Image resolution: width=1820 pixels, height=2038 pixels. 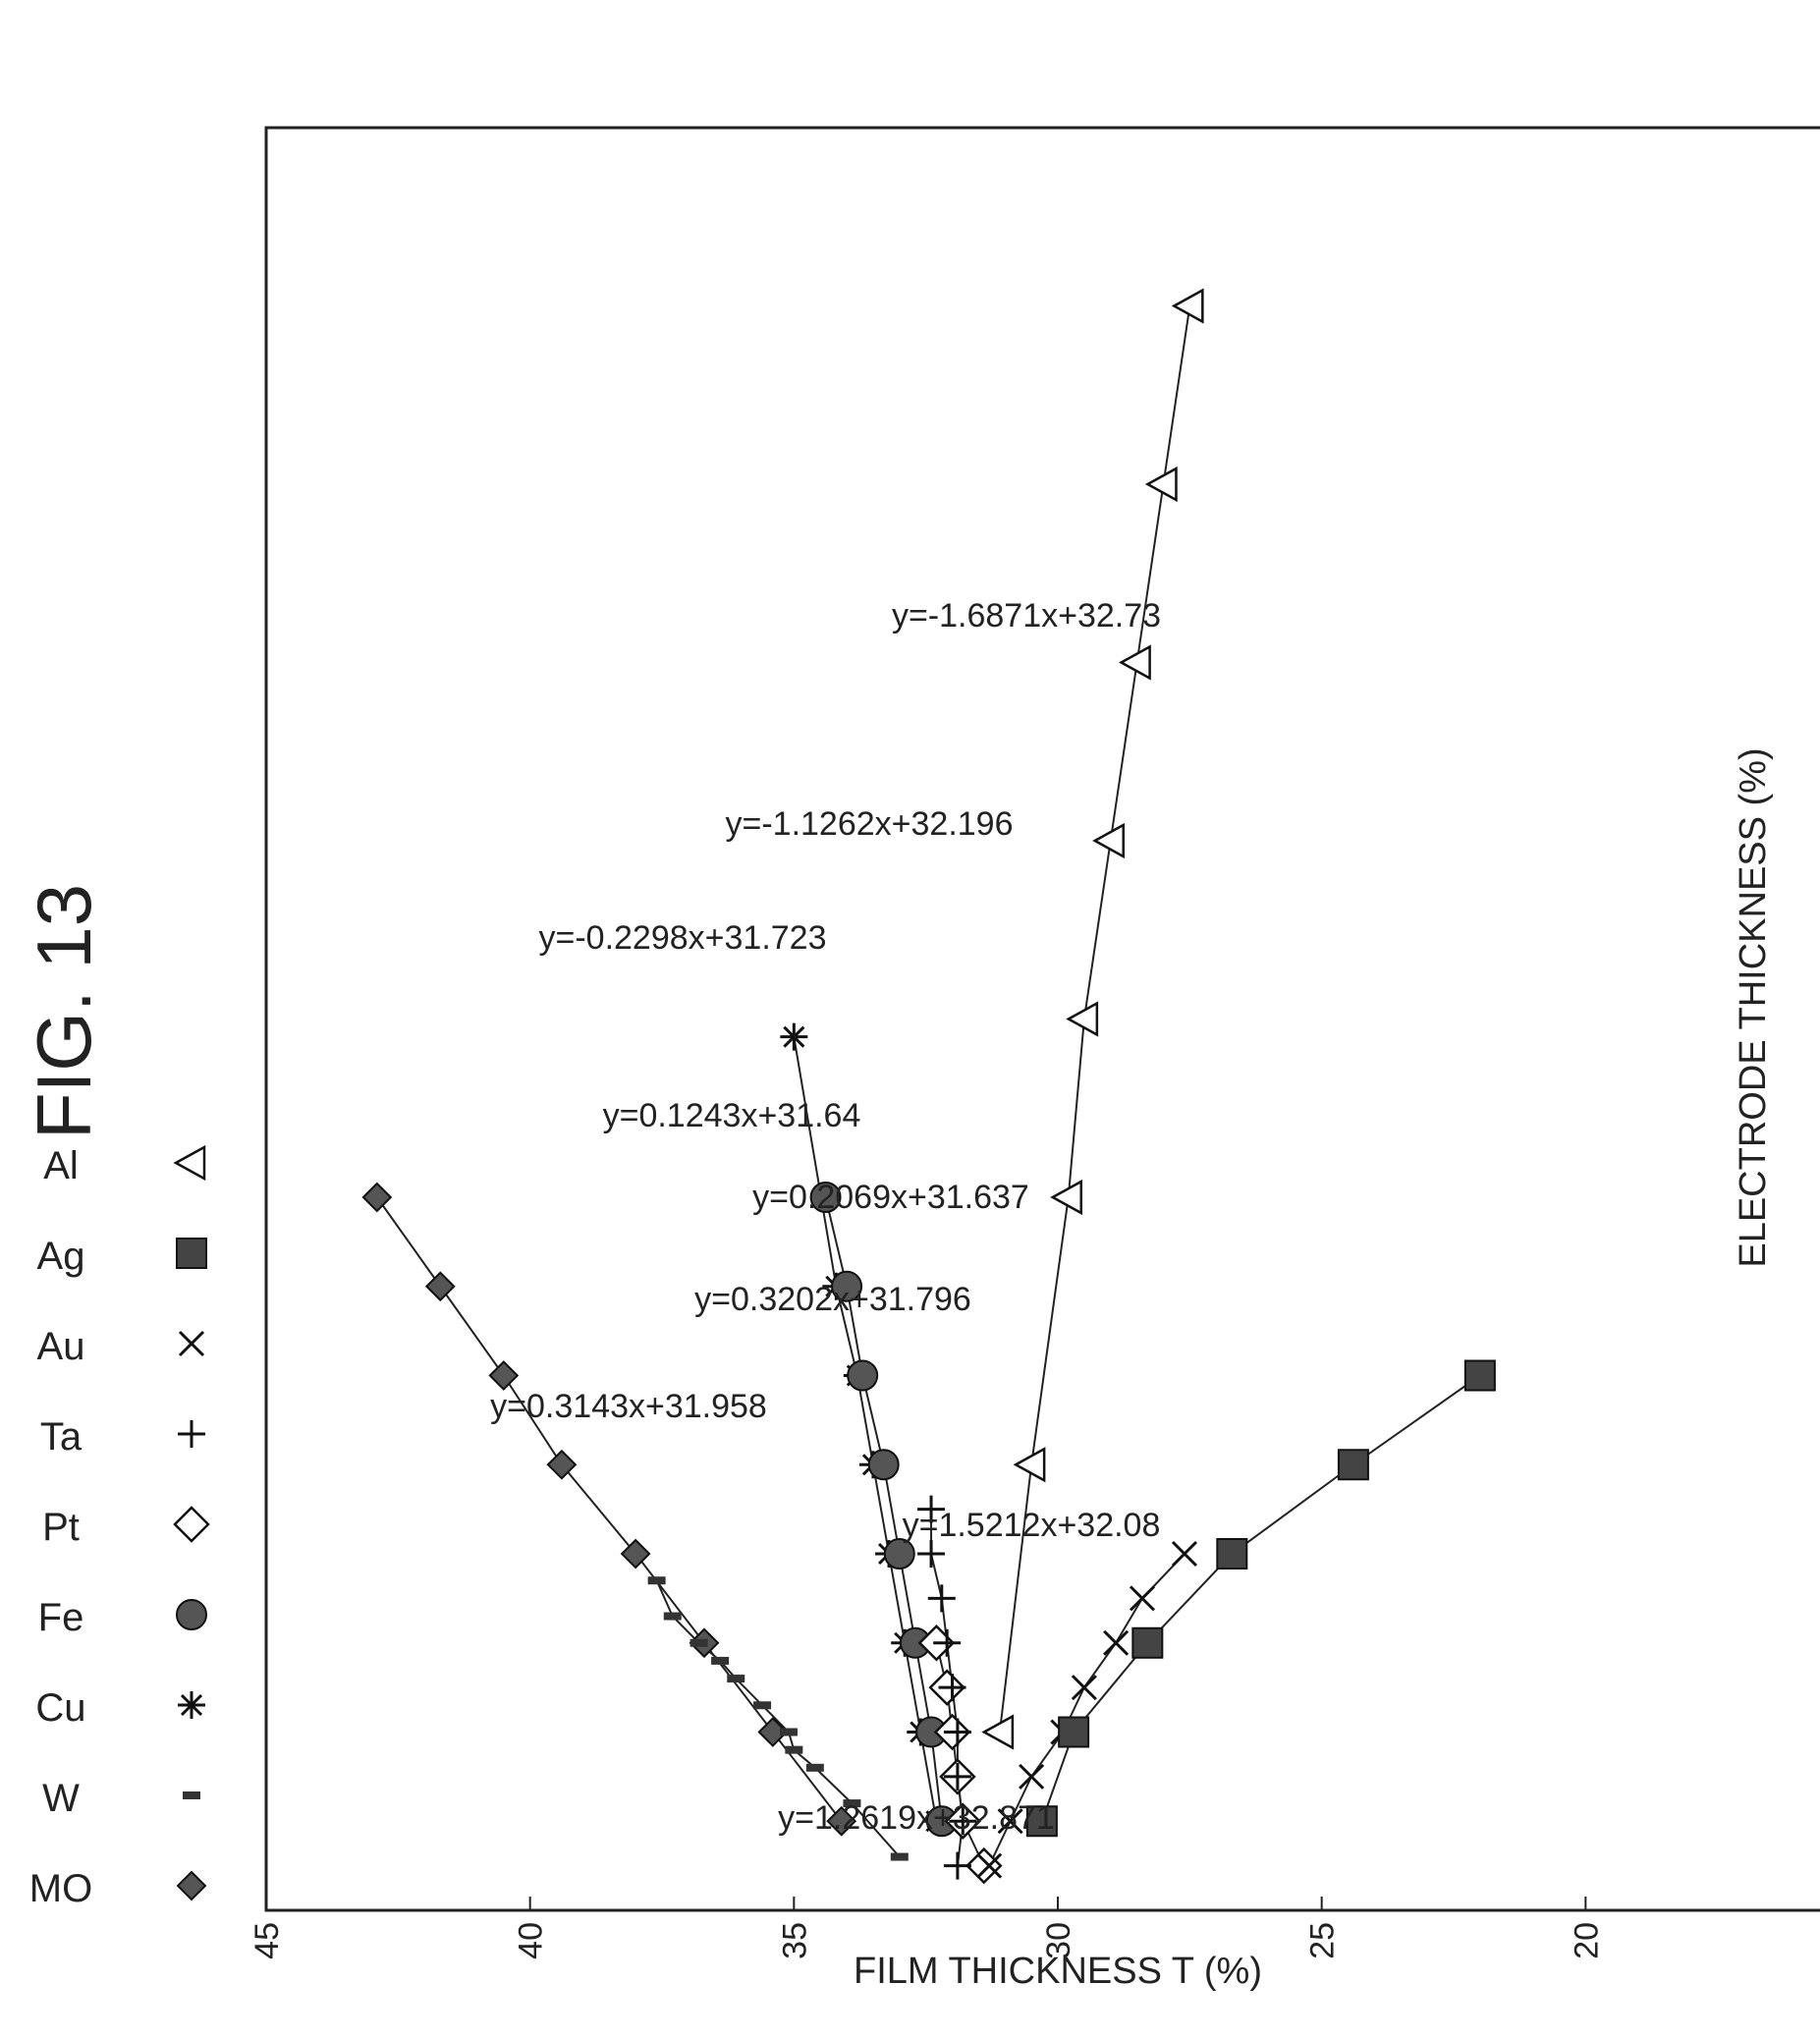 I want to click on fit-line-ag, so click(x=1260, y=1598).